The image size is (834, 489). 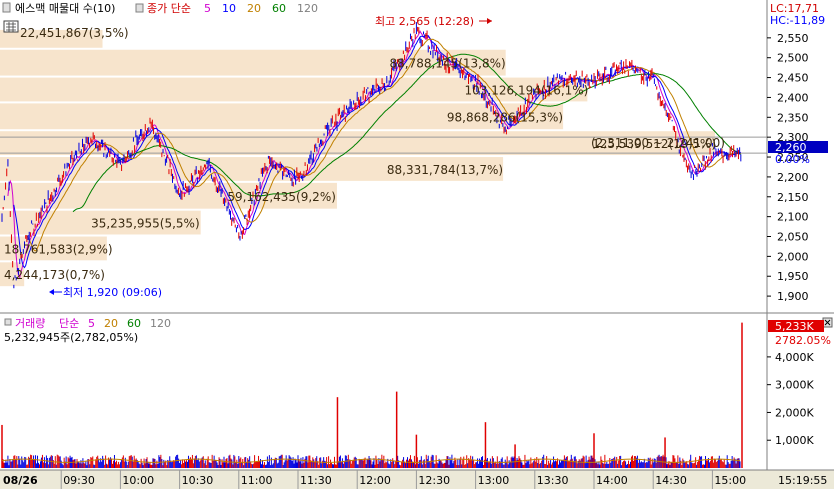 What do you see at coordinates (790, 399) in the screenshot?
I see `volume-axis: 4,000K 3,000K 2,000K 1,000K` at bounding box center [790, 399].